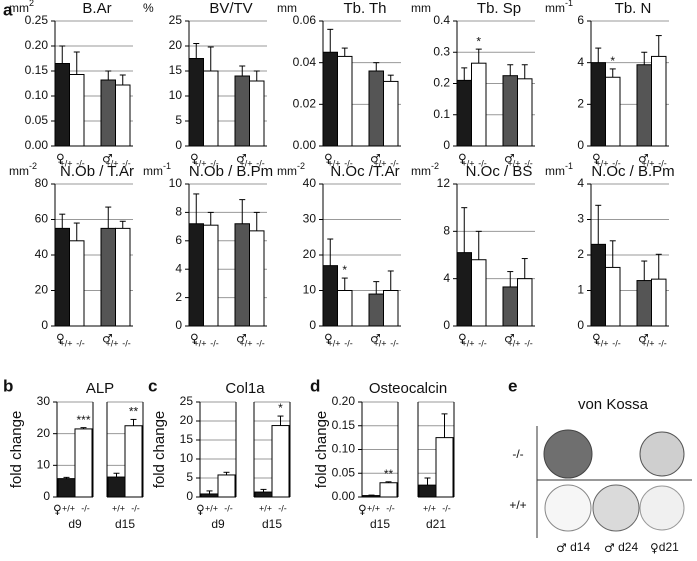 The width and height of the screenshot is (697, 561). What do you see at coordinates (441, 83) in the screenshot?
I see `y-tick-label: 0.2` at bounding box center [441, 83].